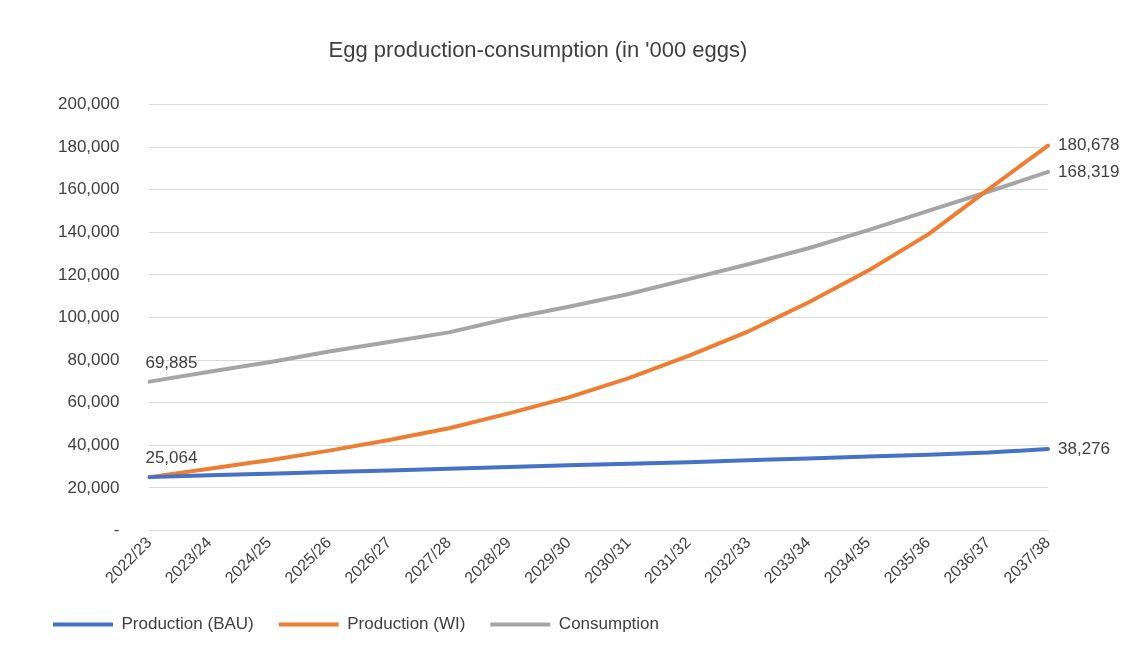 This screenshot has height=657, width=1148. What do you see at coordinates (1084, 448) in the screenshot?
I see `data-label: 38,276` at bounding box center [1084, 448].